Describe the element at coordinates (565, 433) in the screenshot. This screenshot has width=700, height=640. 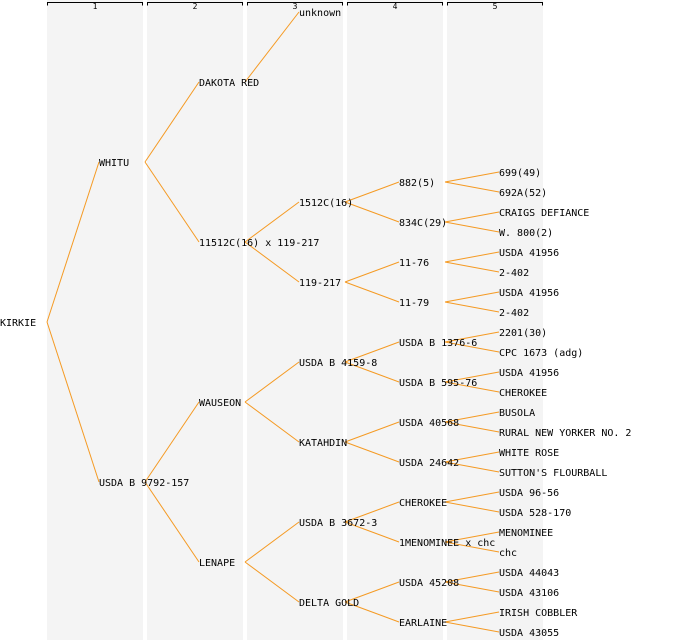
I see `node-5-tree-children-1-children-0-children-1-children-0-children-1: RURAL NEW YORKER NO. 2` at that location.